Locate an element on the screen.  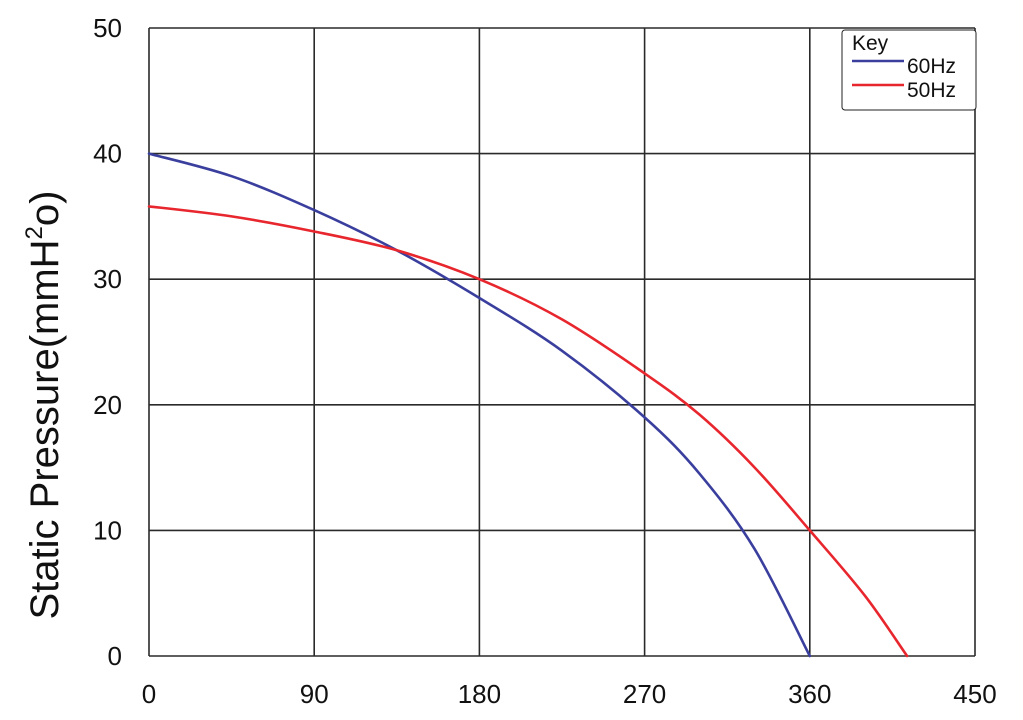
x-tick-label: 0 is located at coordinates (149, 694).